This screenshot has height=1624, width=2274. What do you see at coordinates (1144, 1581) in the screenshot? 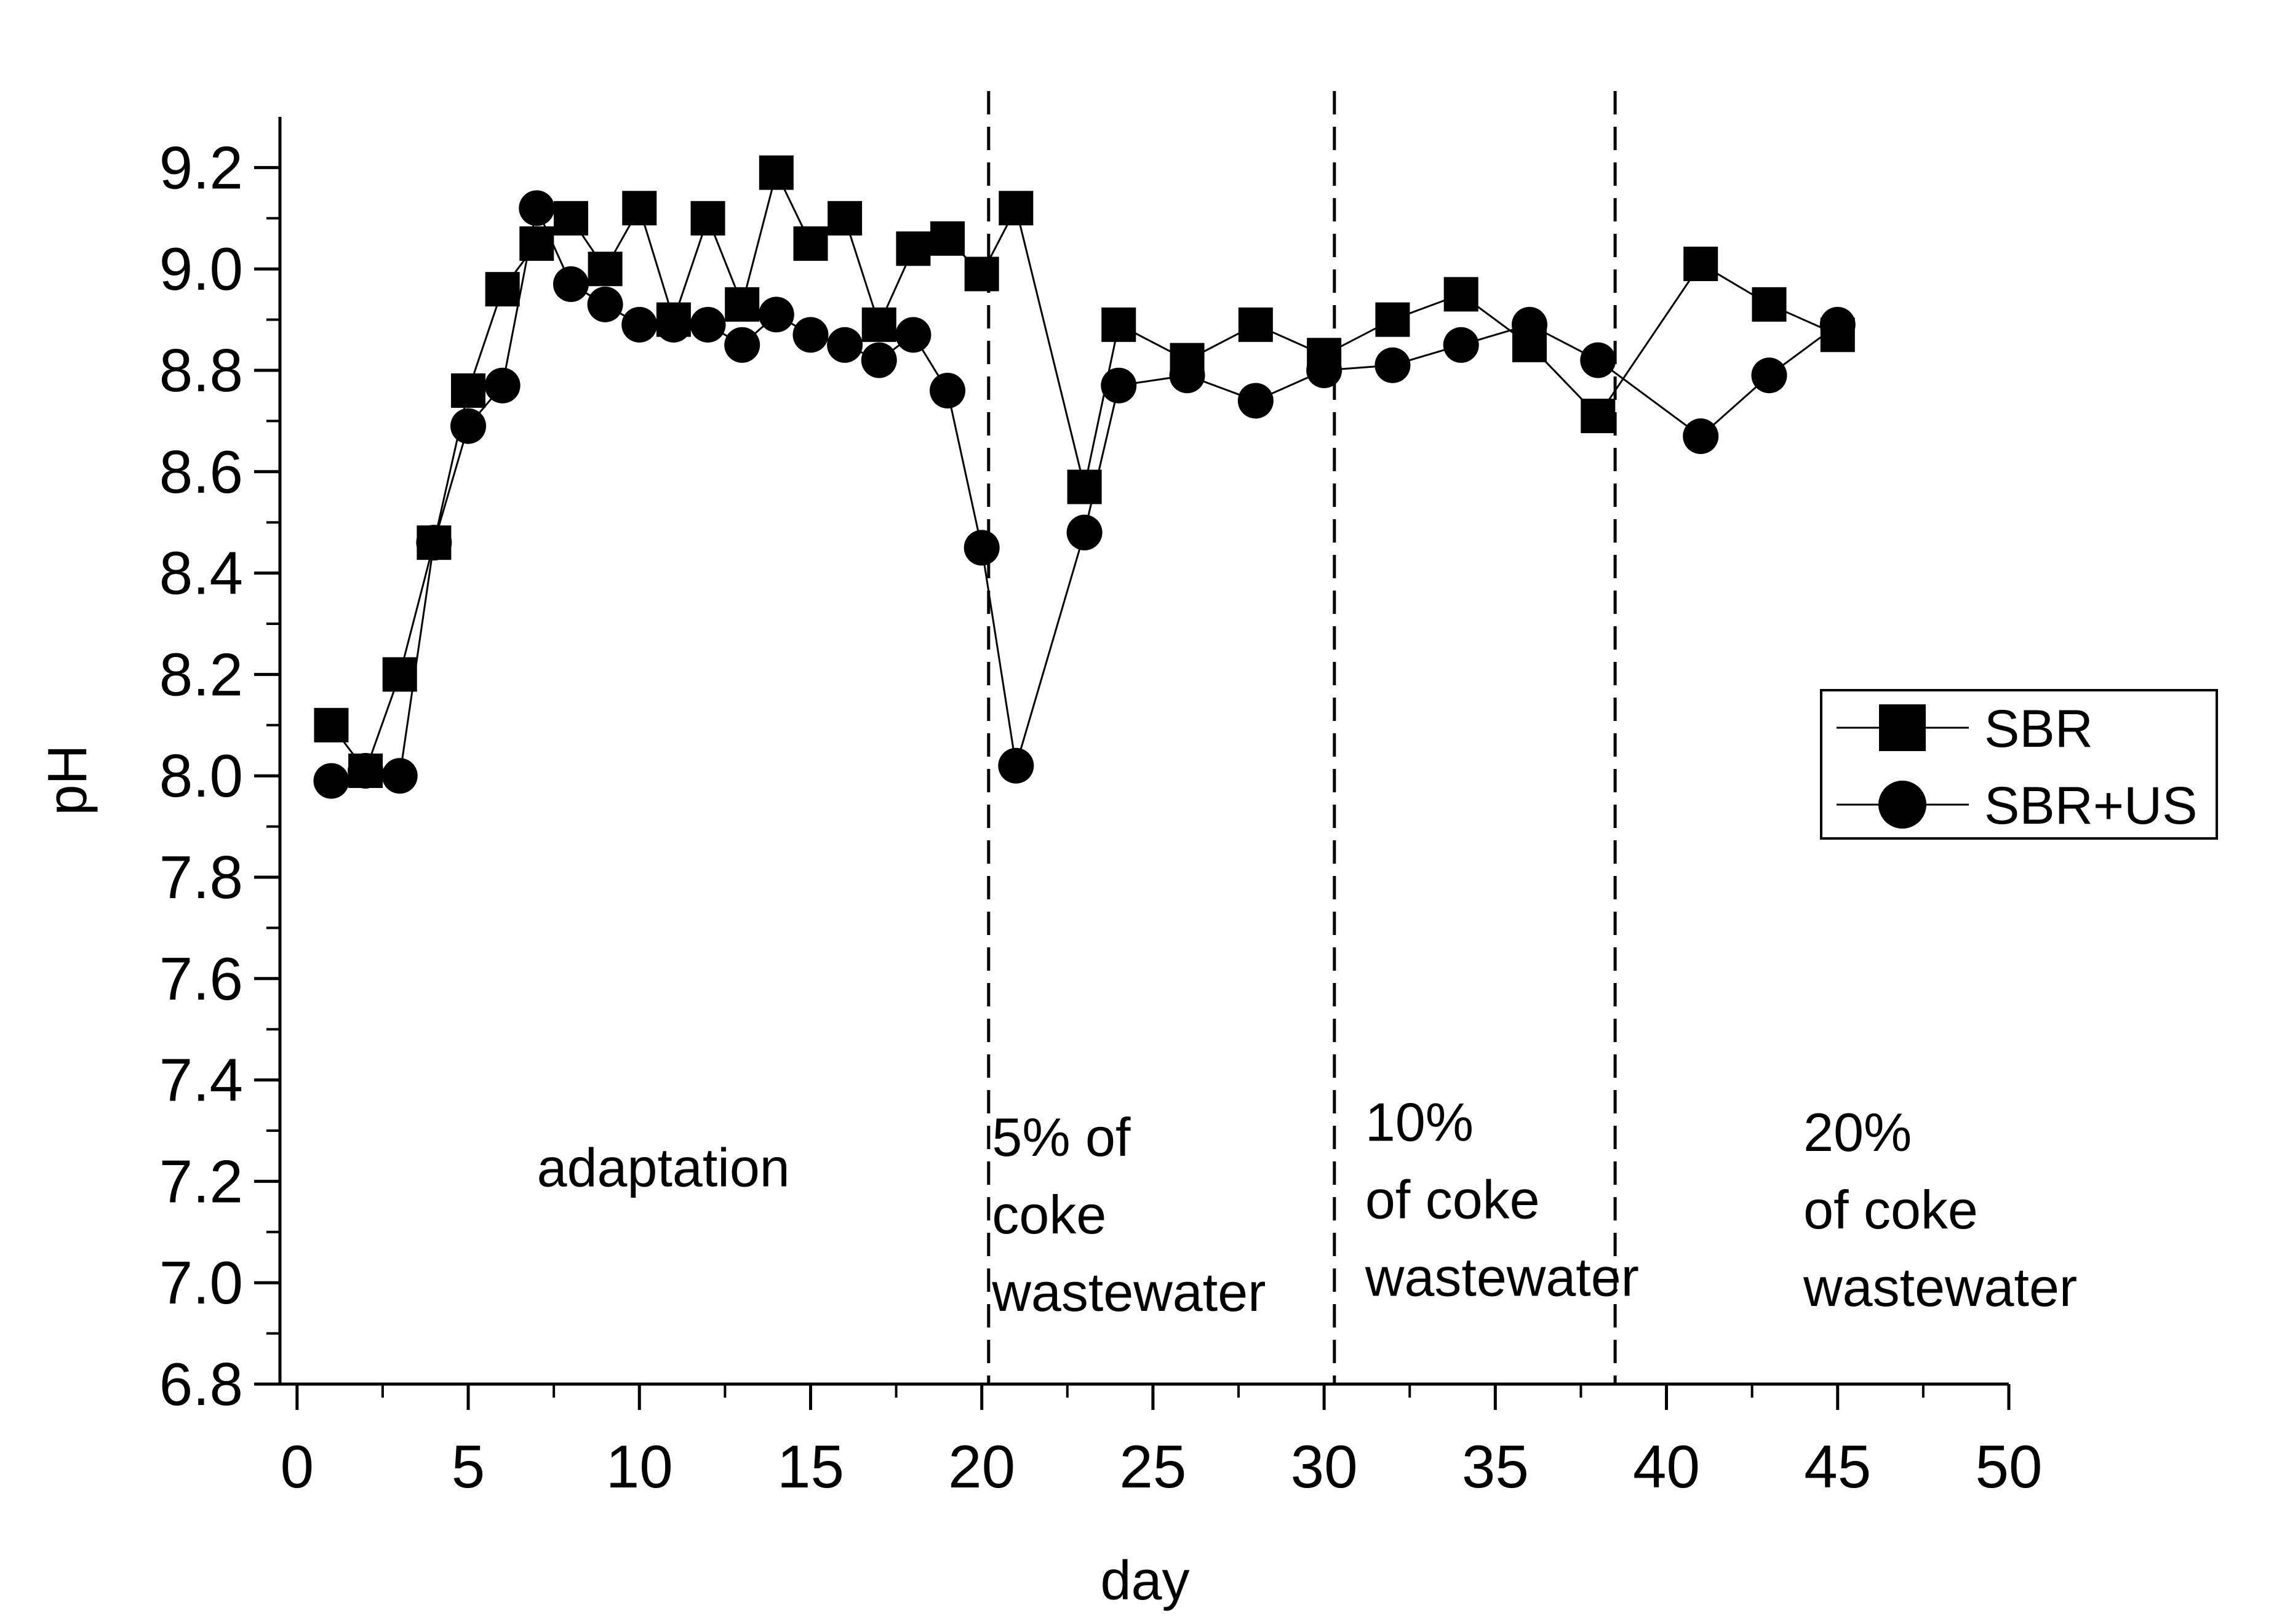
I see `x-axis-title: day` at bounding box center [1144, 1581].